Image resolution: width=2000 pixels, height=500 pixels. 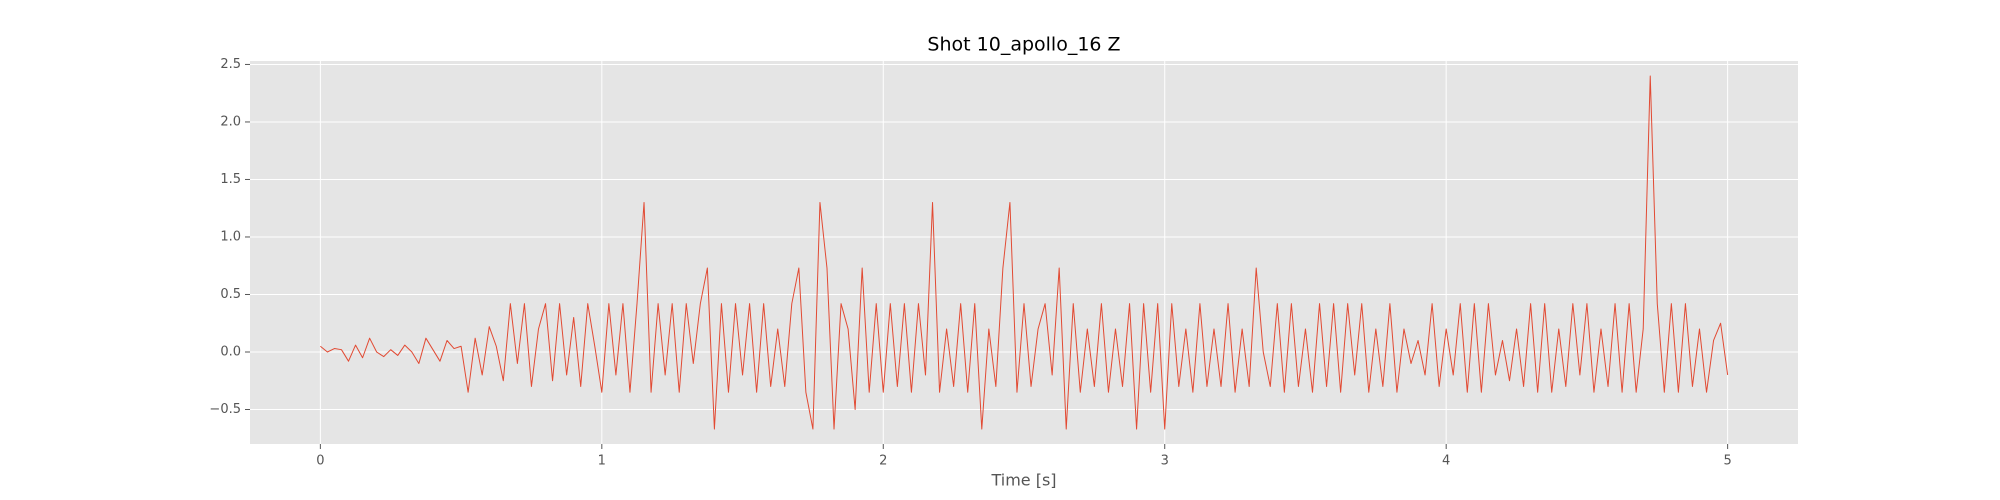 What do you see at coordinates (1023, 480) in the screenshot?
I see `x-axis-label: Time [s]` at bounding box center [1023, 480].